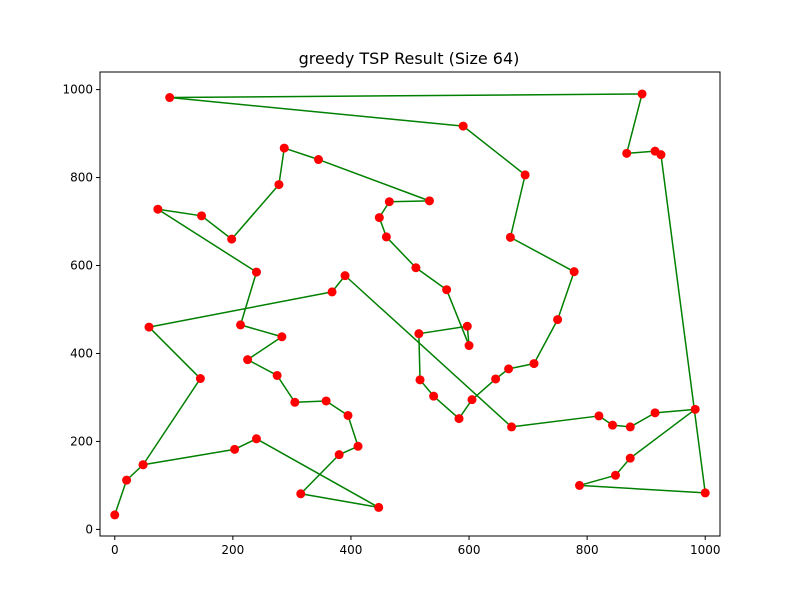 This screenshot has width=800, height=600. Describe the element at coordinates (77, 90) in the screenshot. I see `y-tick-label: 1000` at that location.